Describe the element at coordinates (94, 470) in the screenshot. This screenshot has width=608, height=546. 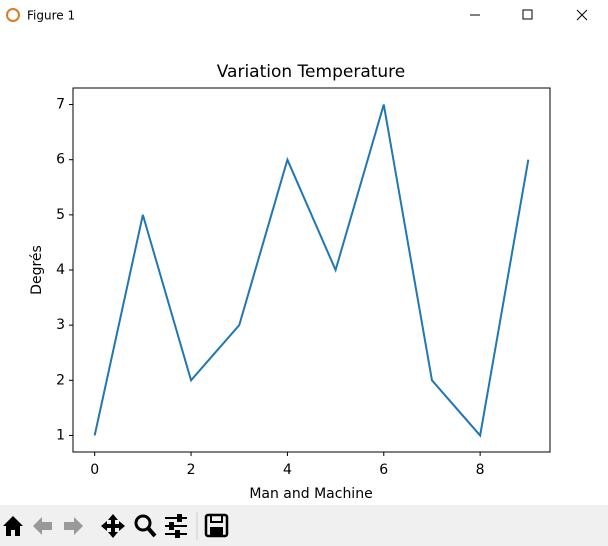
I see `x-tick-label: 0` at that location.